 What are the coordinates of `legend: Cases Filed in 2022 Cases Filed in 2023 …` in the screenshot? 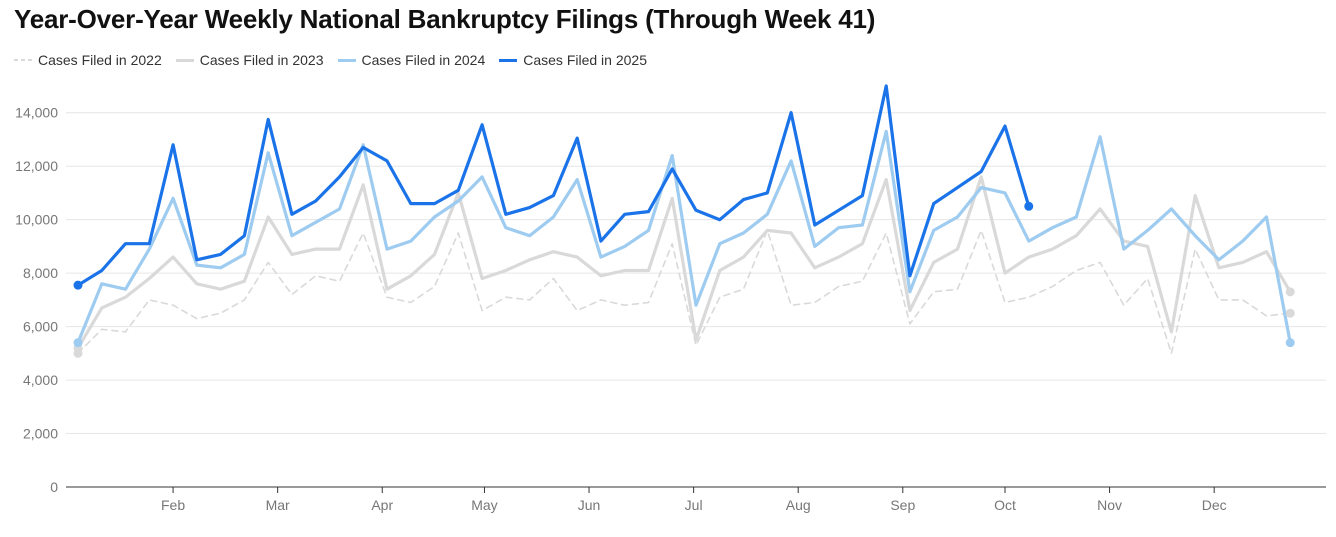 It's located at (330, 60).